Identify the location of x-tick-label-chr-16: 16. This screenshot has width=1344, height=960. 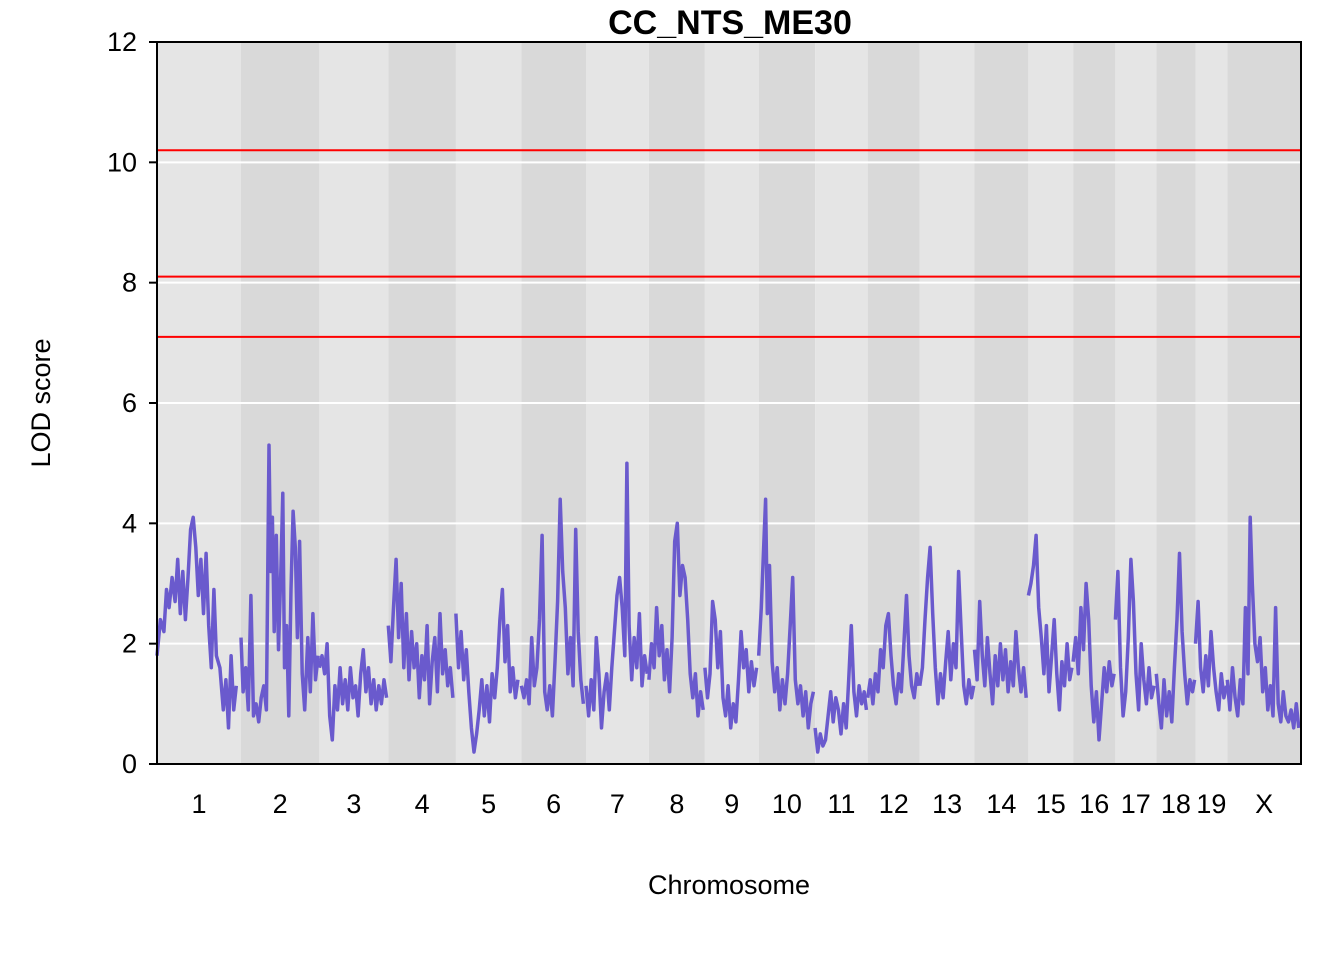
(1094, 804).